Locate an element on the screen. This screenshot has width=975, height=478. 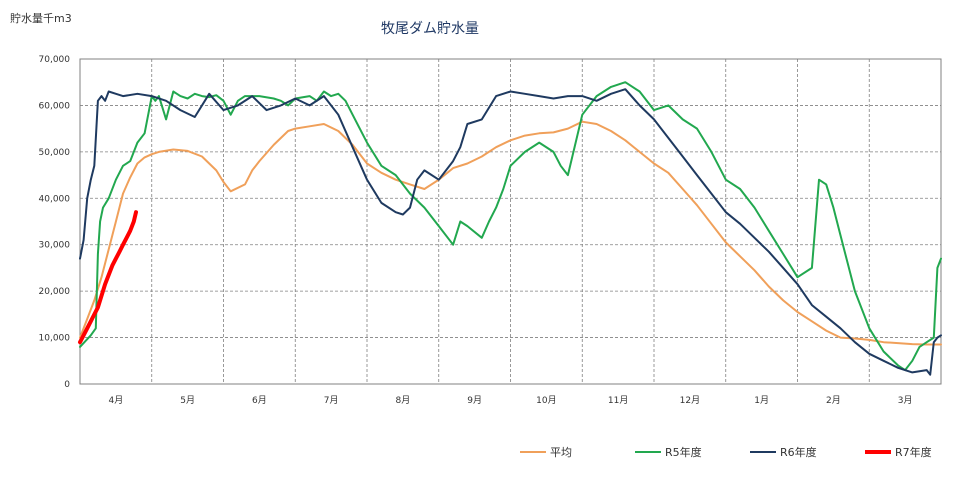
legend-label: 平均 is located at coordinates (561, 452).